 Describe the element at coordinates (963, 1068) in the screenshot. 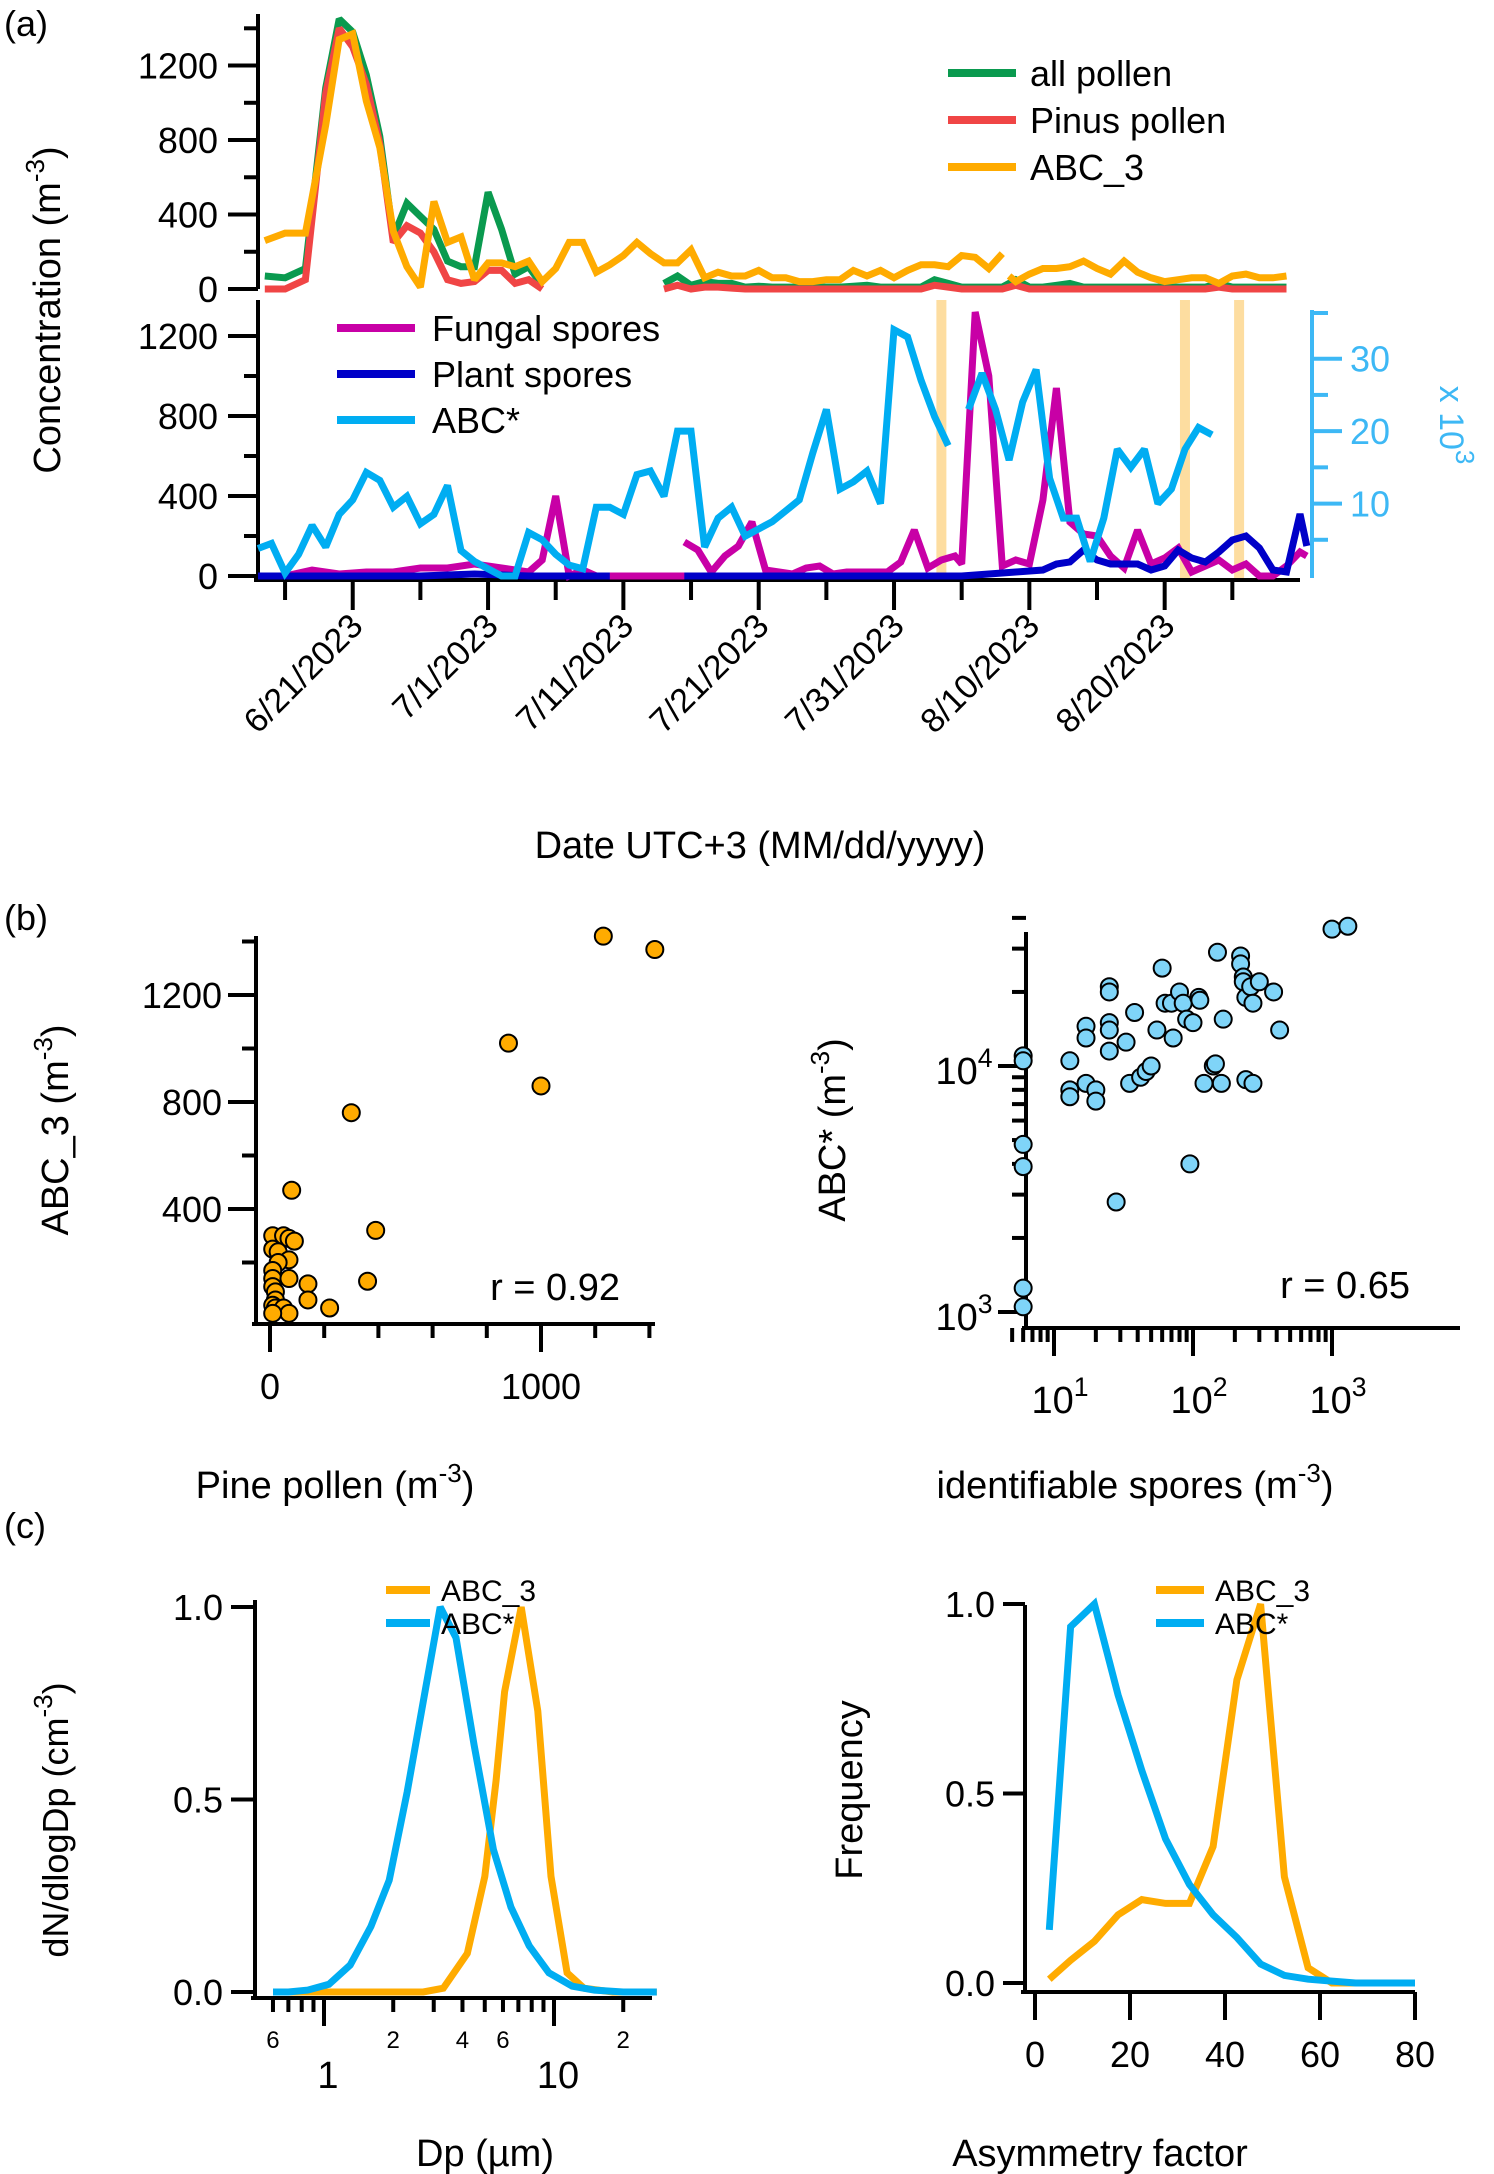

I see `y-tick-label: 104` at that location.